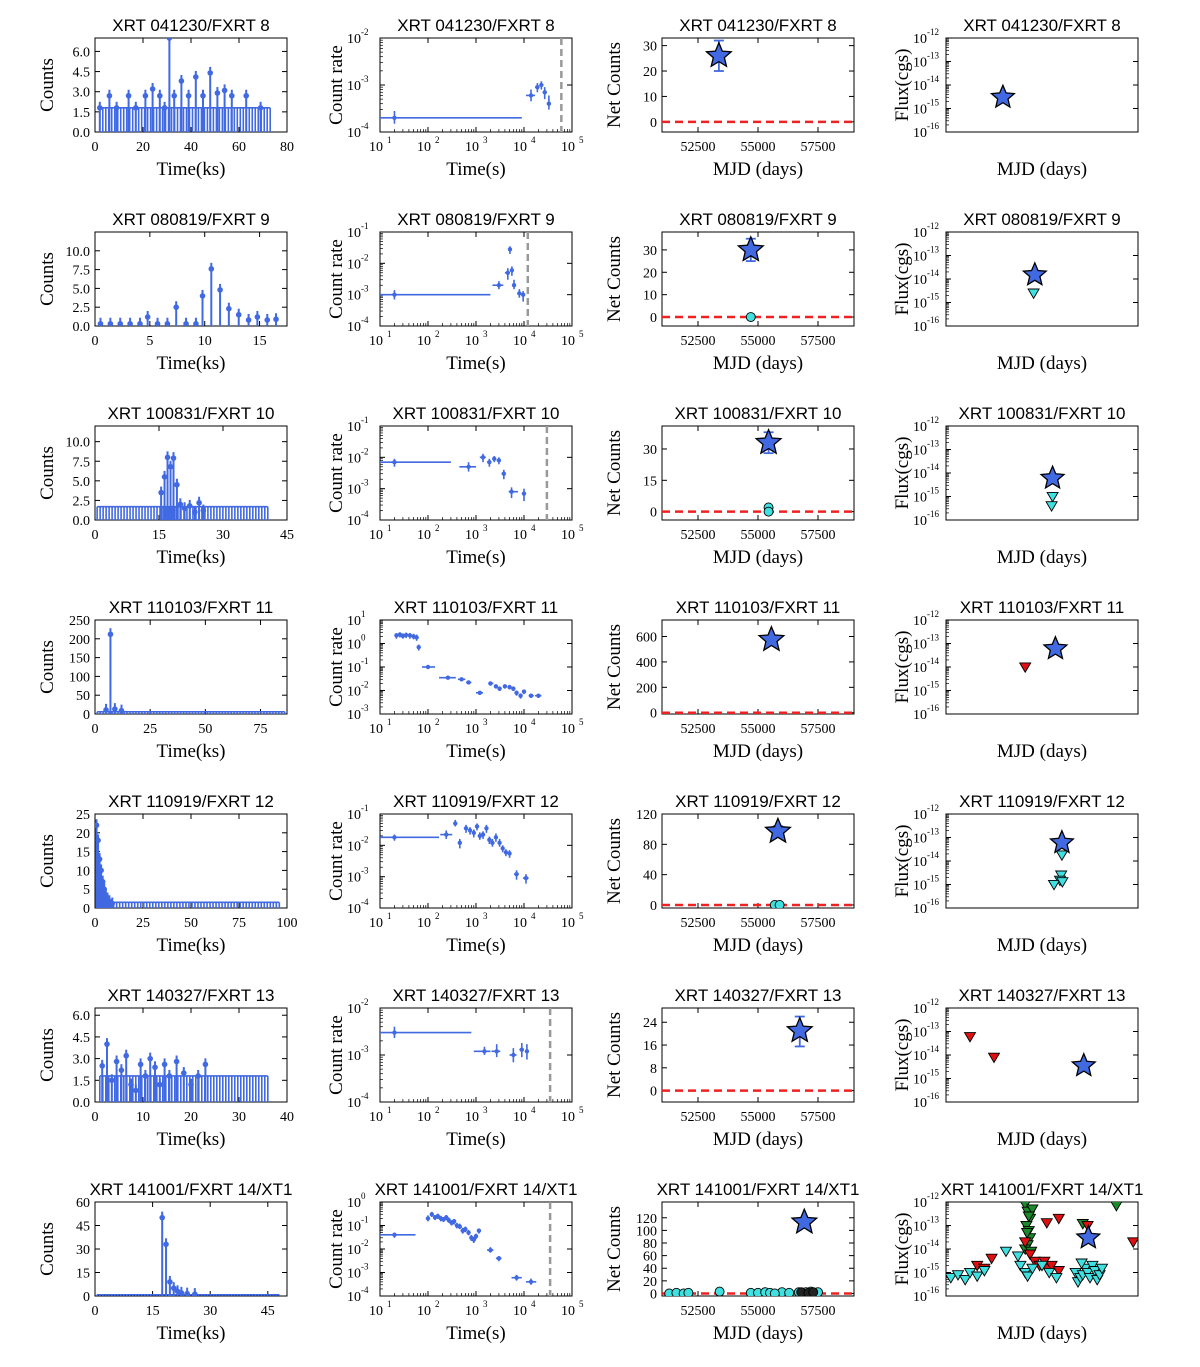 This screenshot has height=1367, width=1200. Describe the element at coordinates (365, 1290) in the screenshot. I see `y-tick-exponent: -4` at that location.